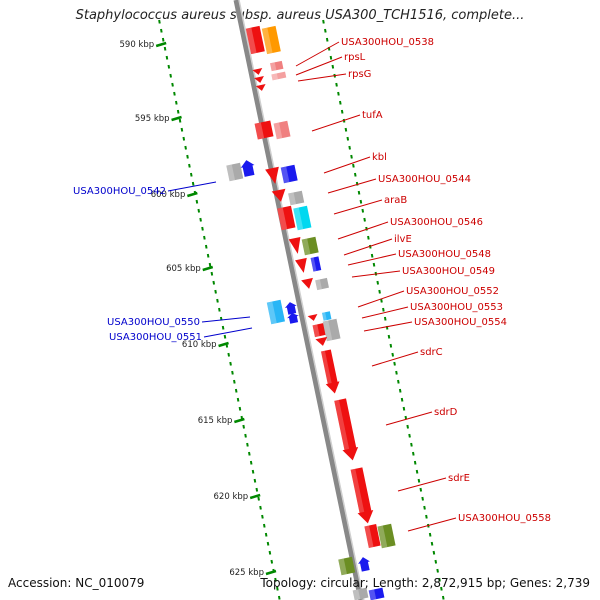 The image size is (600, 600). Describe the element at coordinates (155, 337) in the screenshot. I see `gene-label: USA300HOU_0551` at that location.